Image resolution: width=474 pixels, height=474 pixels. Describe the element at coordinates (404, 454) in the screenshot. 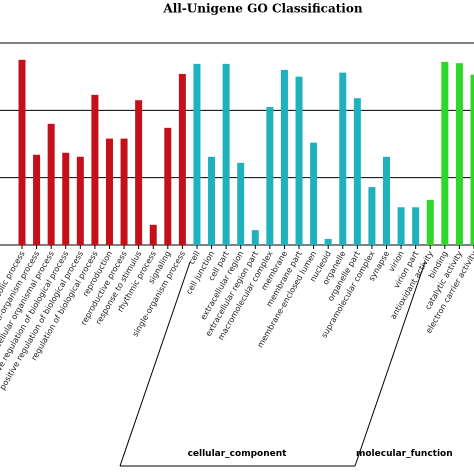

I see `group-label: molecular_function` at that location.